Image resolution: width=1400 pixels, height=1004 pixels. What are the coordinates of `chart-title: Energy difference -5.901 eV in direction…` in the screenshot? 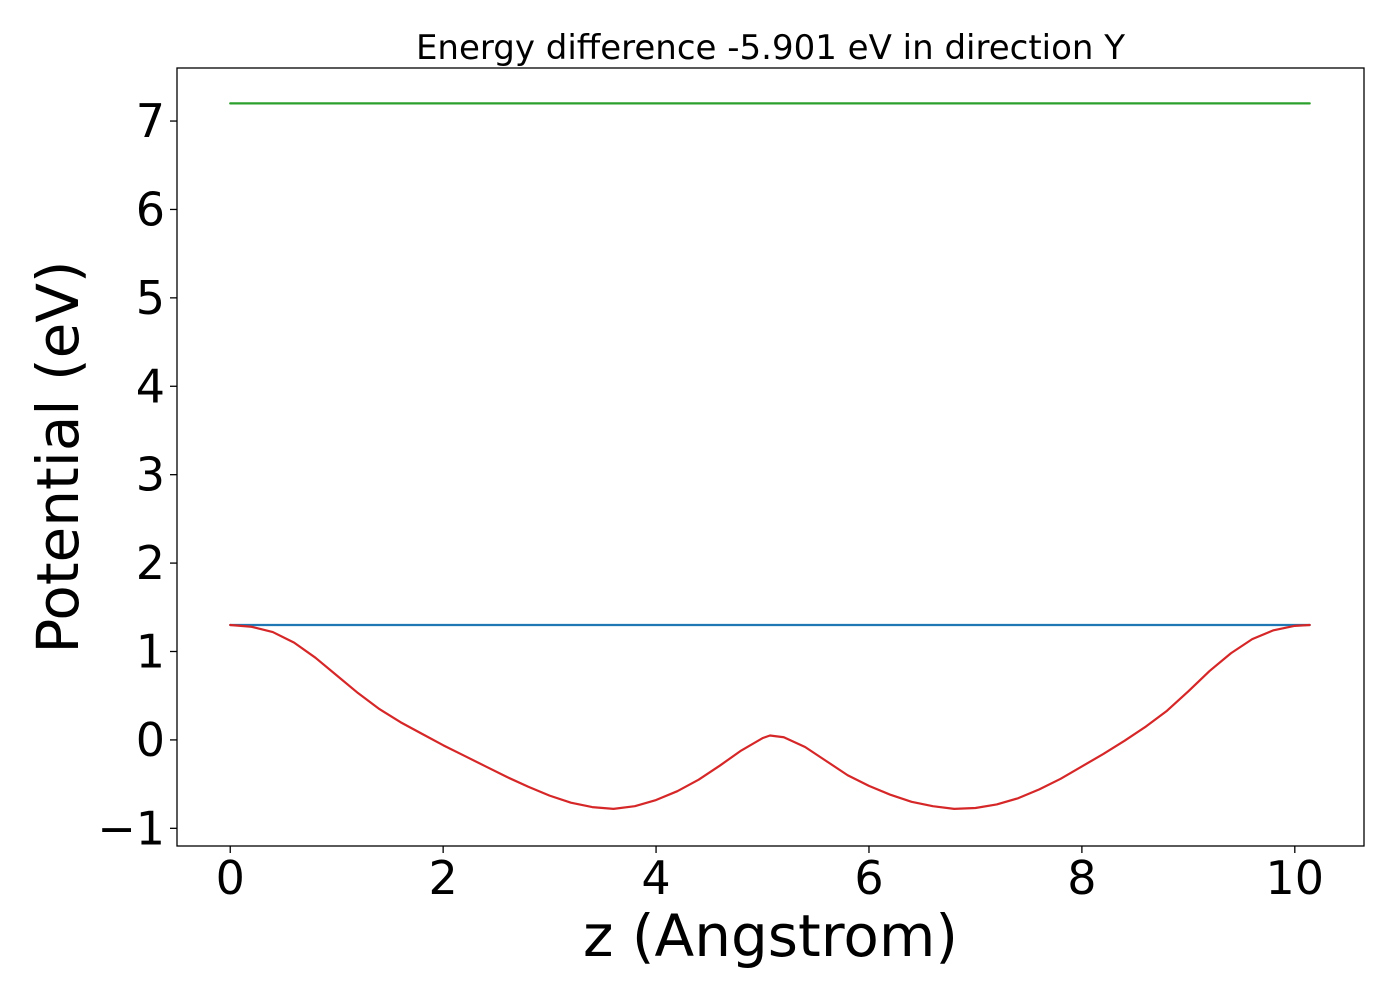 It's located at (770, 48).